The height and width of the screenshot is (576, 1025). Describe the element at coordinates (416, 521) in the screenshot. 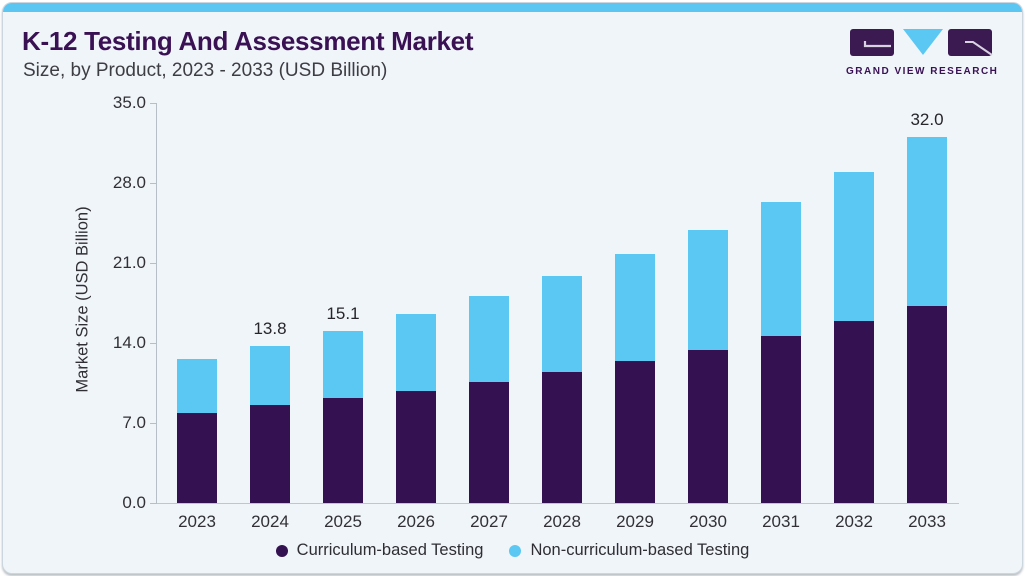

I see `x-tick-label: 2026` at that location.